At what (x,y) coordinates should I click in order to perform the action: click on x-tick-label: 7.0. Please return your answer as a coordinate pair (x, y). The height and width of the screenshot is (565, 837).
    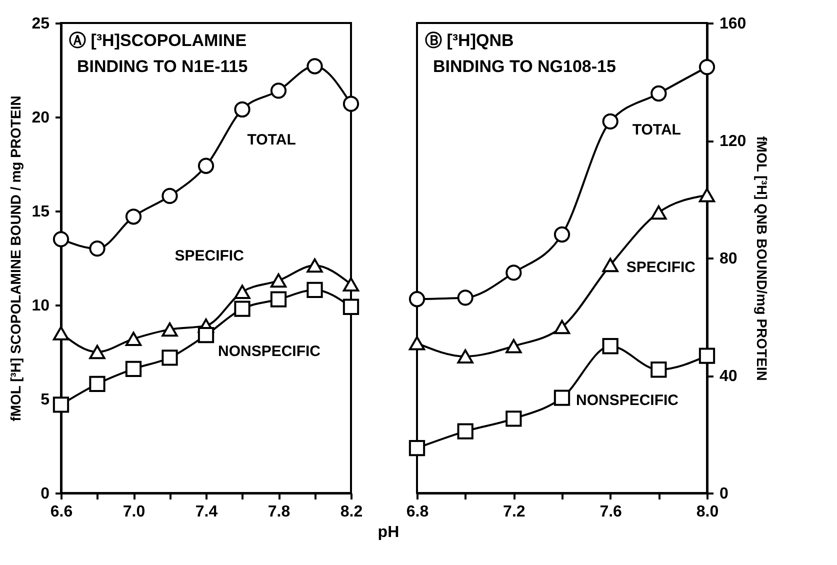
    Looking at the image, I should click on (134, 512).